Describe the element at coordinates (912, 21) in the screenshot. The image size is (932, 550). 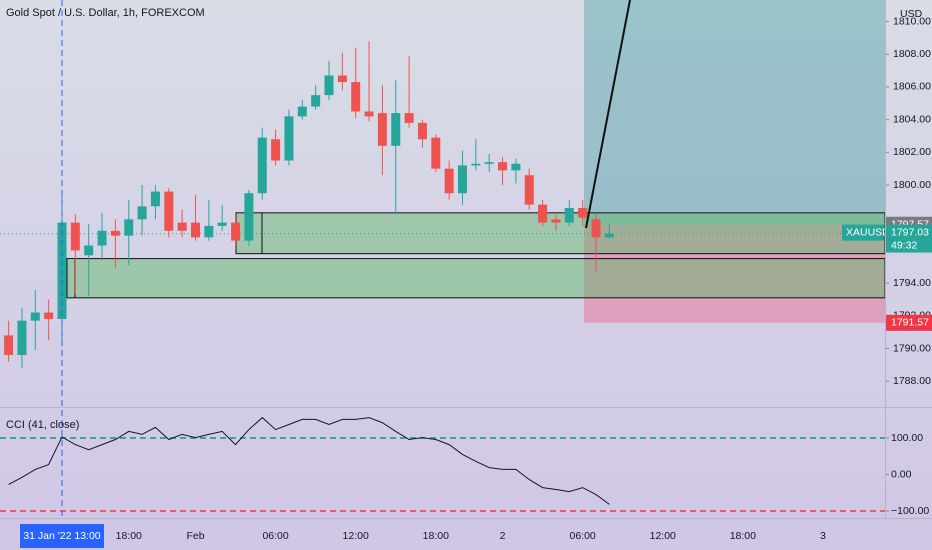
I see `y-tick-label: 1810.00` at that location.